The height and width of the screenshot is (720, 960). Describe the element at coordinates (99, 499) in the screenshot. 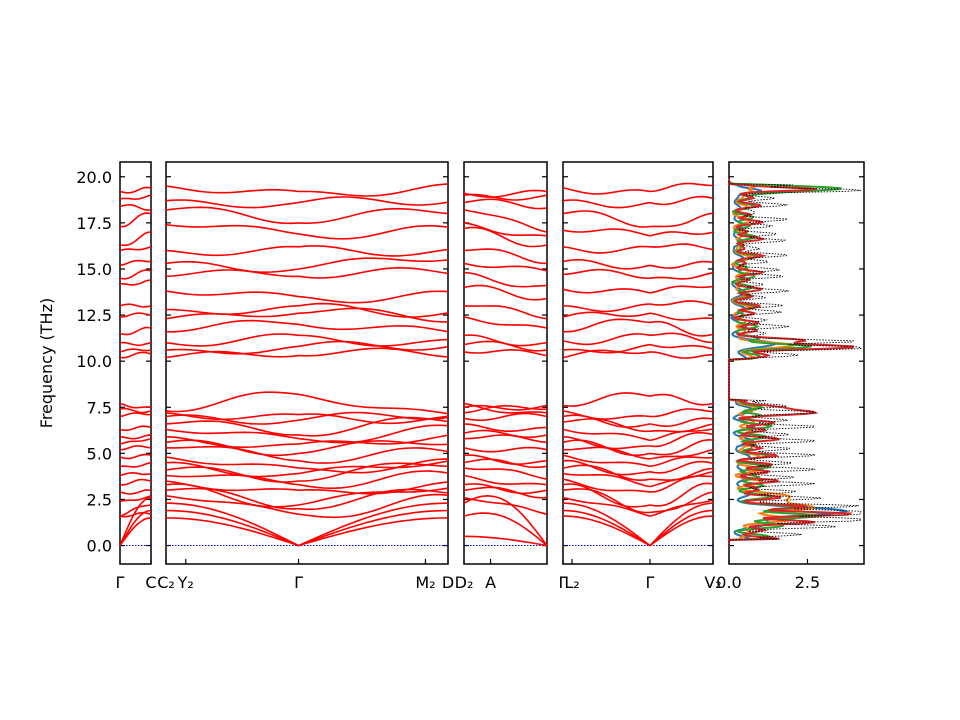

I see `y-tick-label: 2.5` at that location.